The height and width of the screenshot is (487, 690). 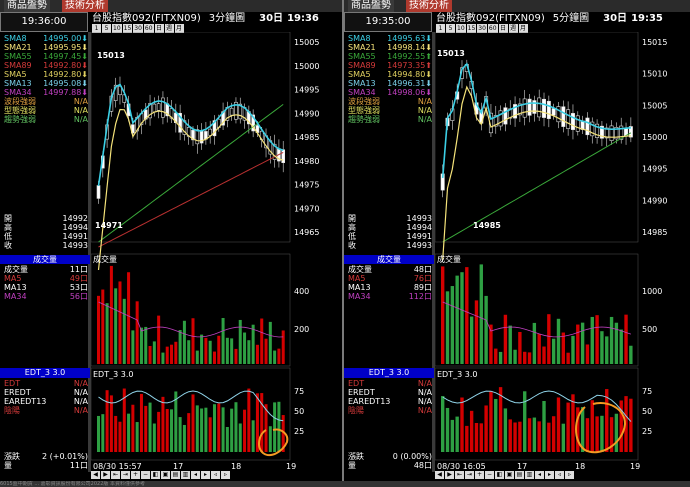 What do you see at coordinates (571, 18) in the screenshot?
I see `period-label: 5分鐘圖` at bounding box center [571, 18].